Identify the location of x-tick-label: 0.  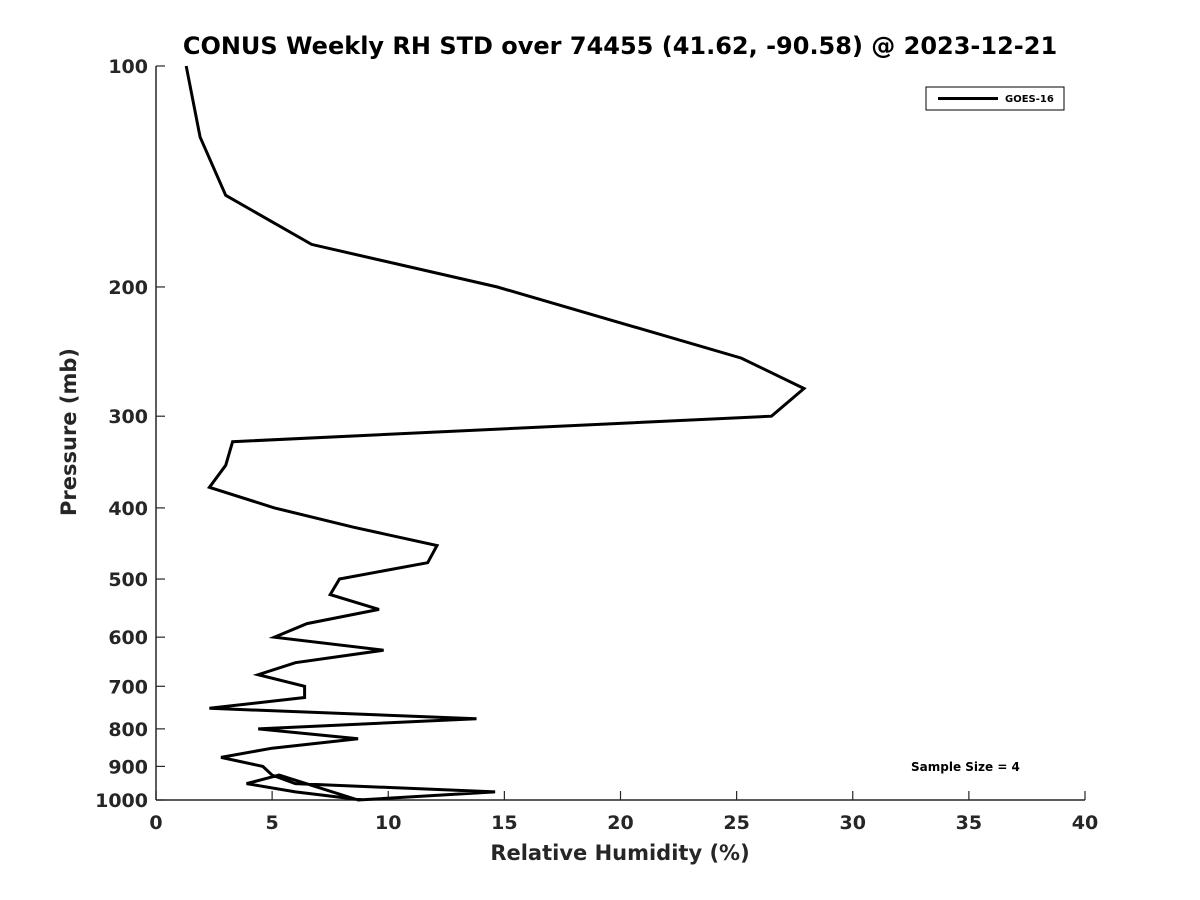
(155, 823).